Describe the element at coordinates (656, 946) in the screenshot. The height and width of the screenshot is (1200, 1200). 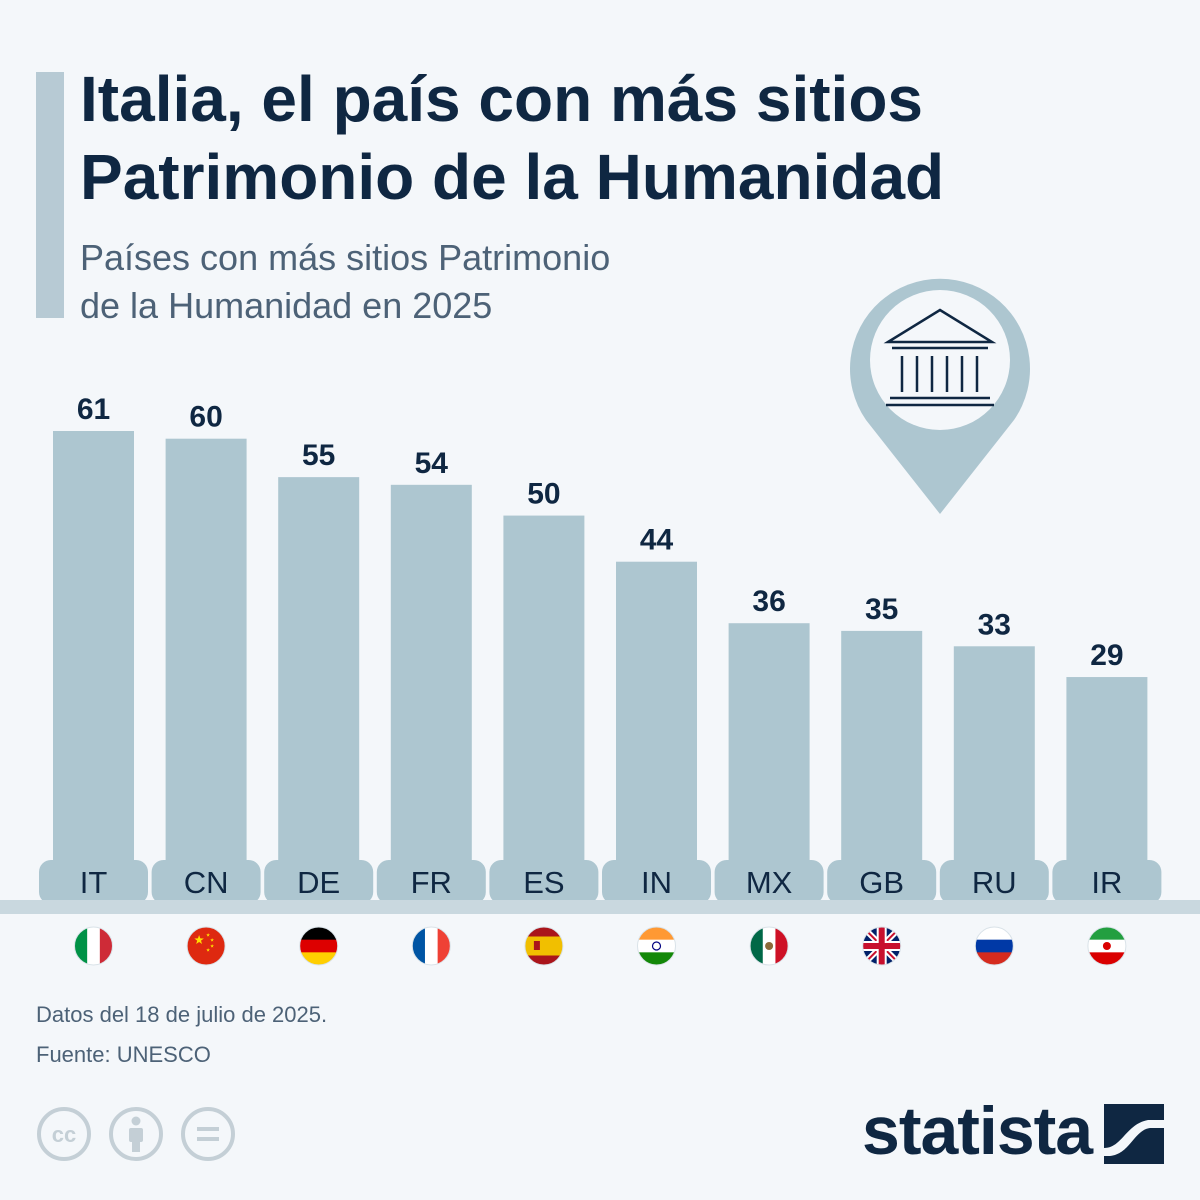
I see `flag-in-icon` at that location.